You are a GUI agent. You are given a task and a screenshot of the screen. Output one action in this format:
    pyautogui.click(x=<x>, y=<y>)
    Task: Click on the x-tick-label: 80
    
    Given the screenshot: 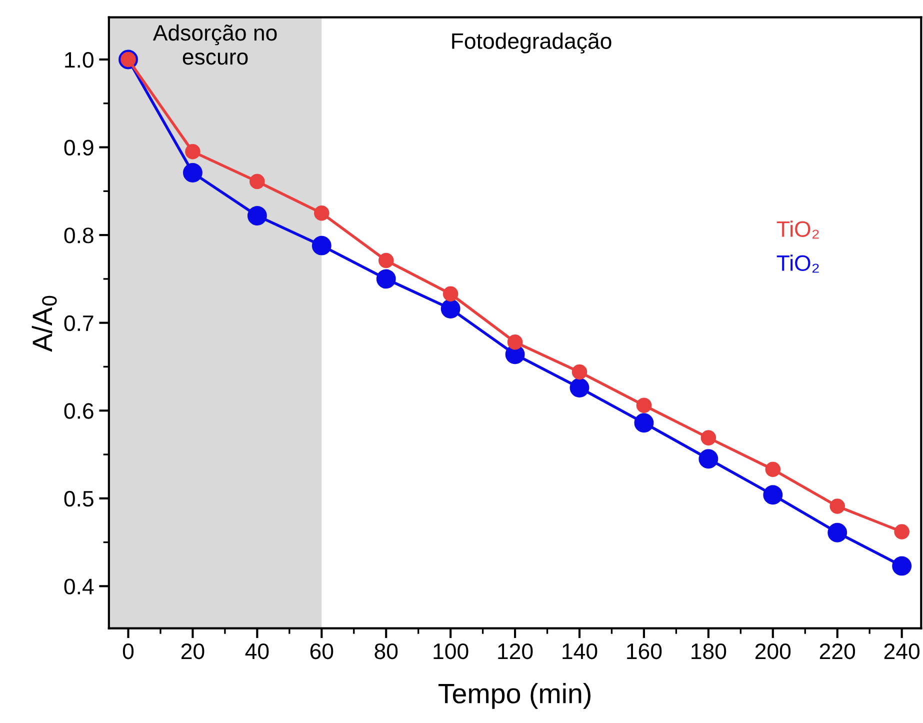 What is the action you would take?
    pyautogui.click(x=386, y=651)
    